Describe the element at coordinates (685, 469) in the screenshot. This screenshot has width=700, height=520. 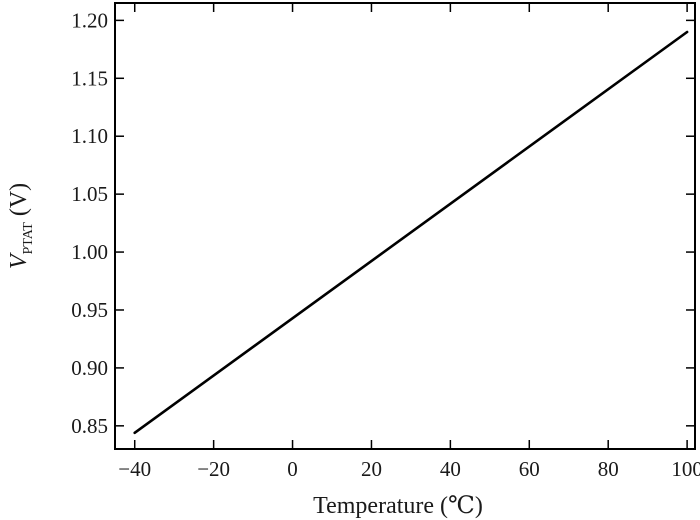
I see `x-tick-label: 100` at that location.